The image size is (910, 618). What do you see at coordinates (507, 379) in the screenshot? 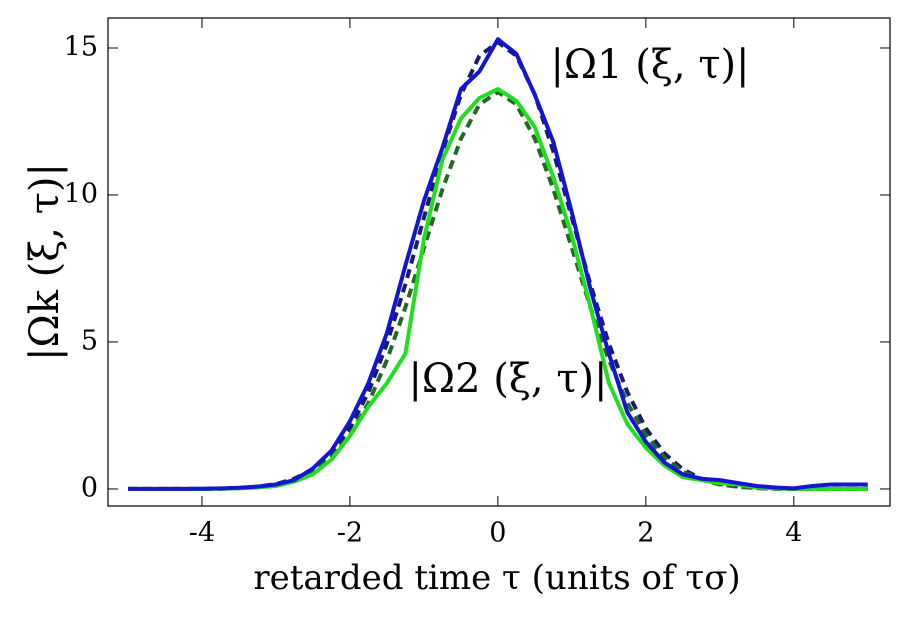
I see `annotation: |Ω2 (ξ, τ)|` at bounding box center [507, 379].